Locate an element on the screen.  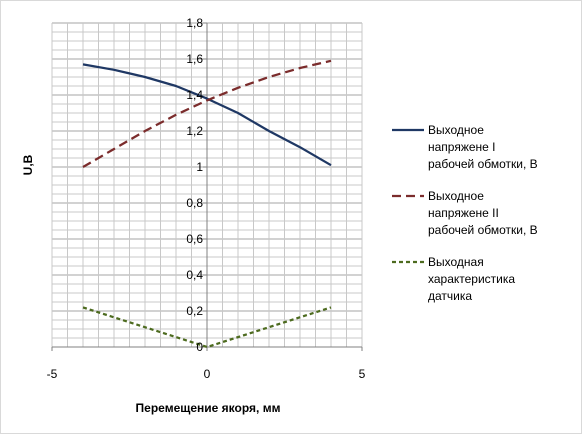
y-tick-label: 1,4 is located at coordinates (194, 95).